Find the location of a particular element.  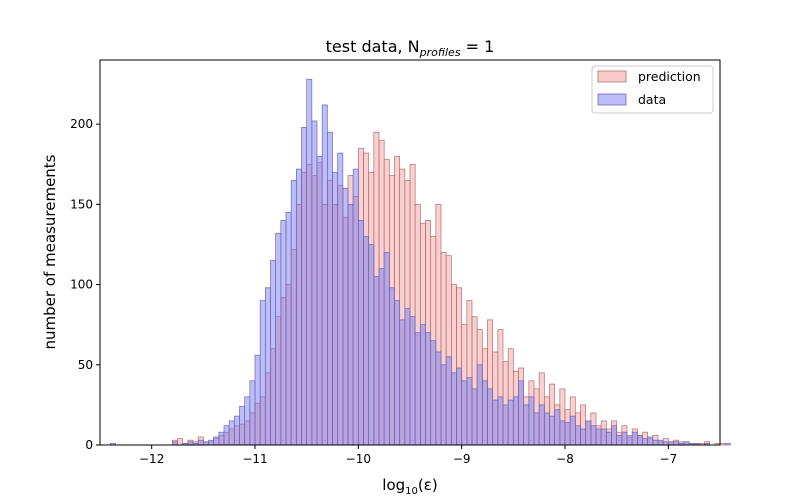

legend-swatch-data is located at coordinates (612, 99).